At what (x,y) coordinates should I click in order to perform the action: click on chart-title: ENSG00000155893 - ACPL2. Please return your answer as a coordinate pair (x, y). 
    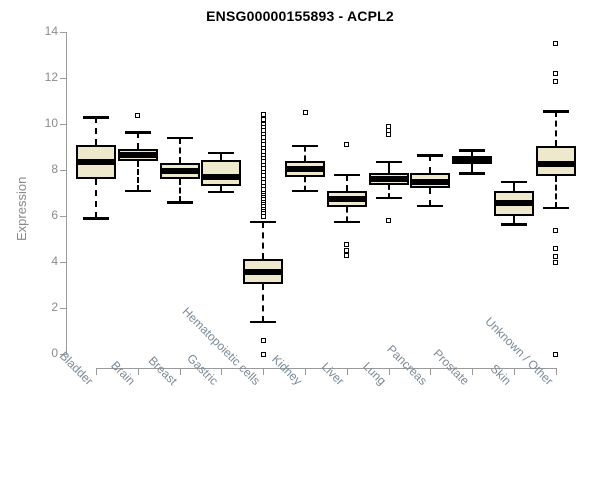
    Looking at the image, I should click on (300, 16).